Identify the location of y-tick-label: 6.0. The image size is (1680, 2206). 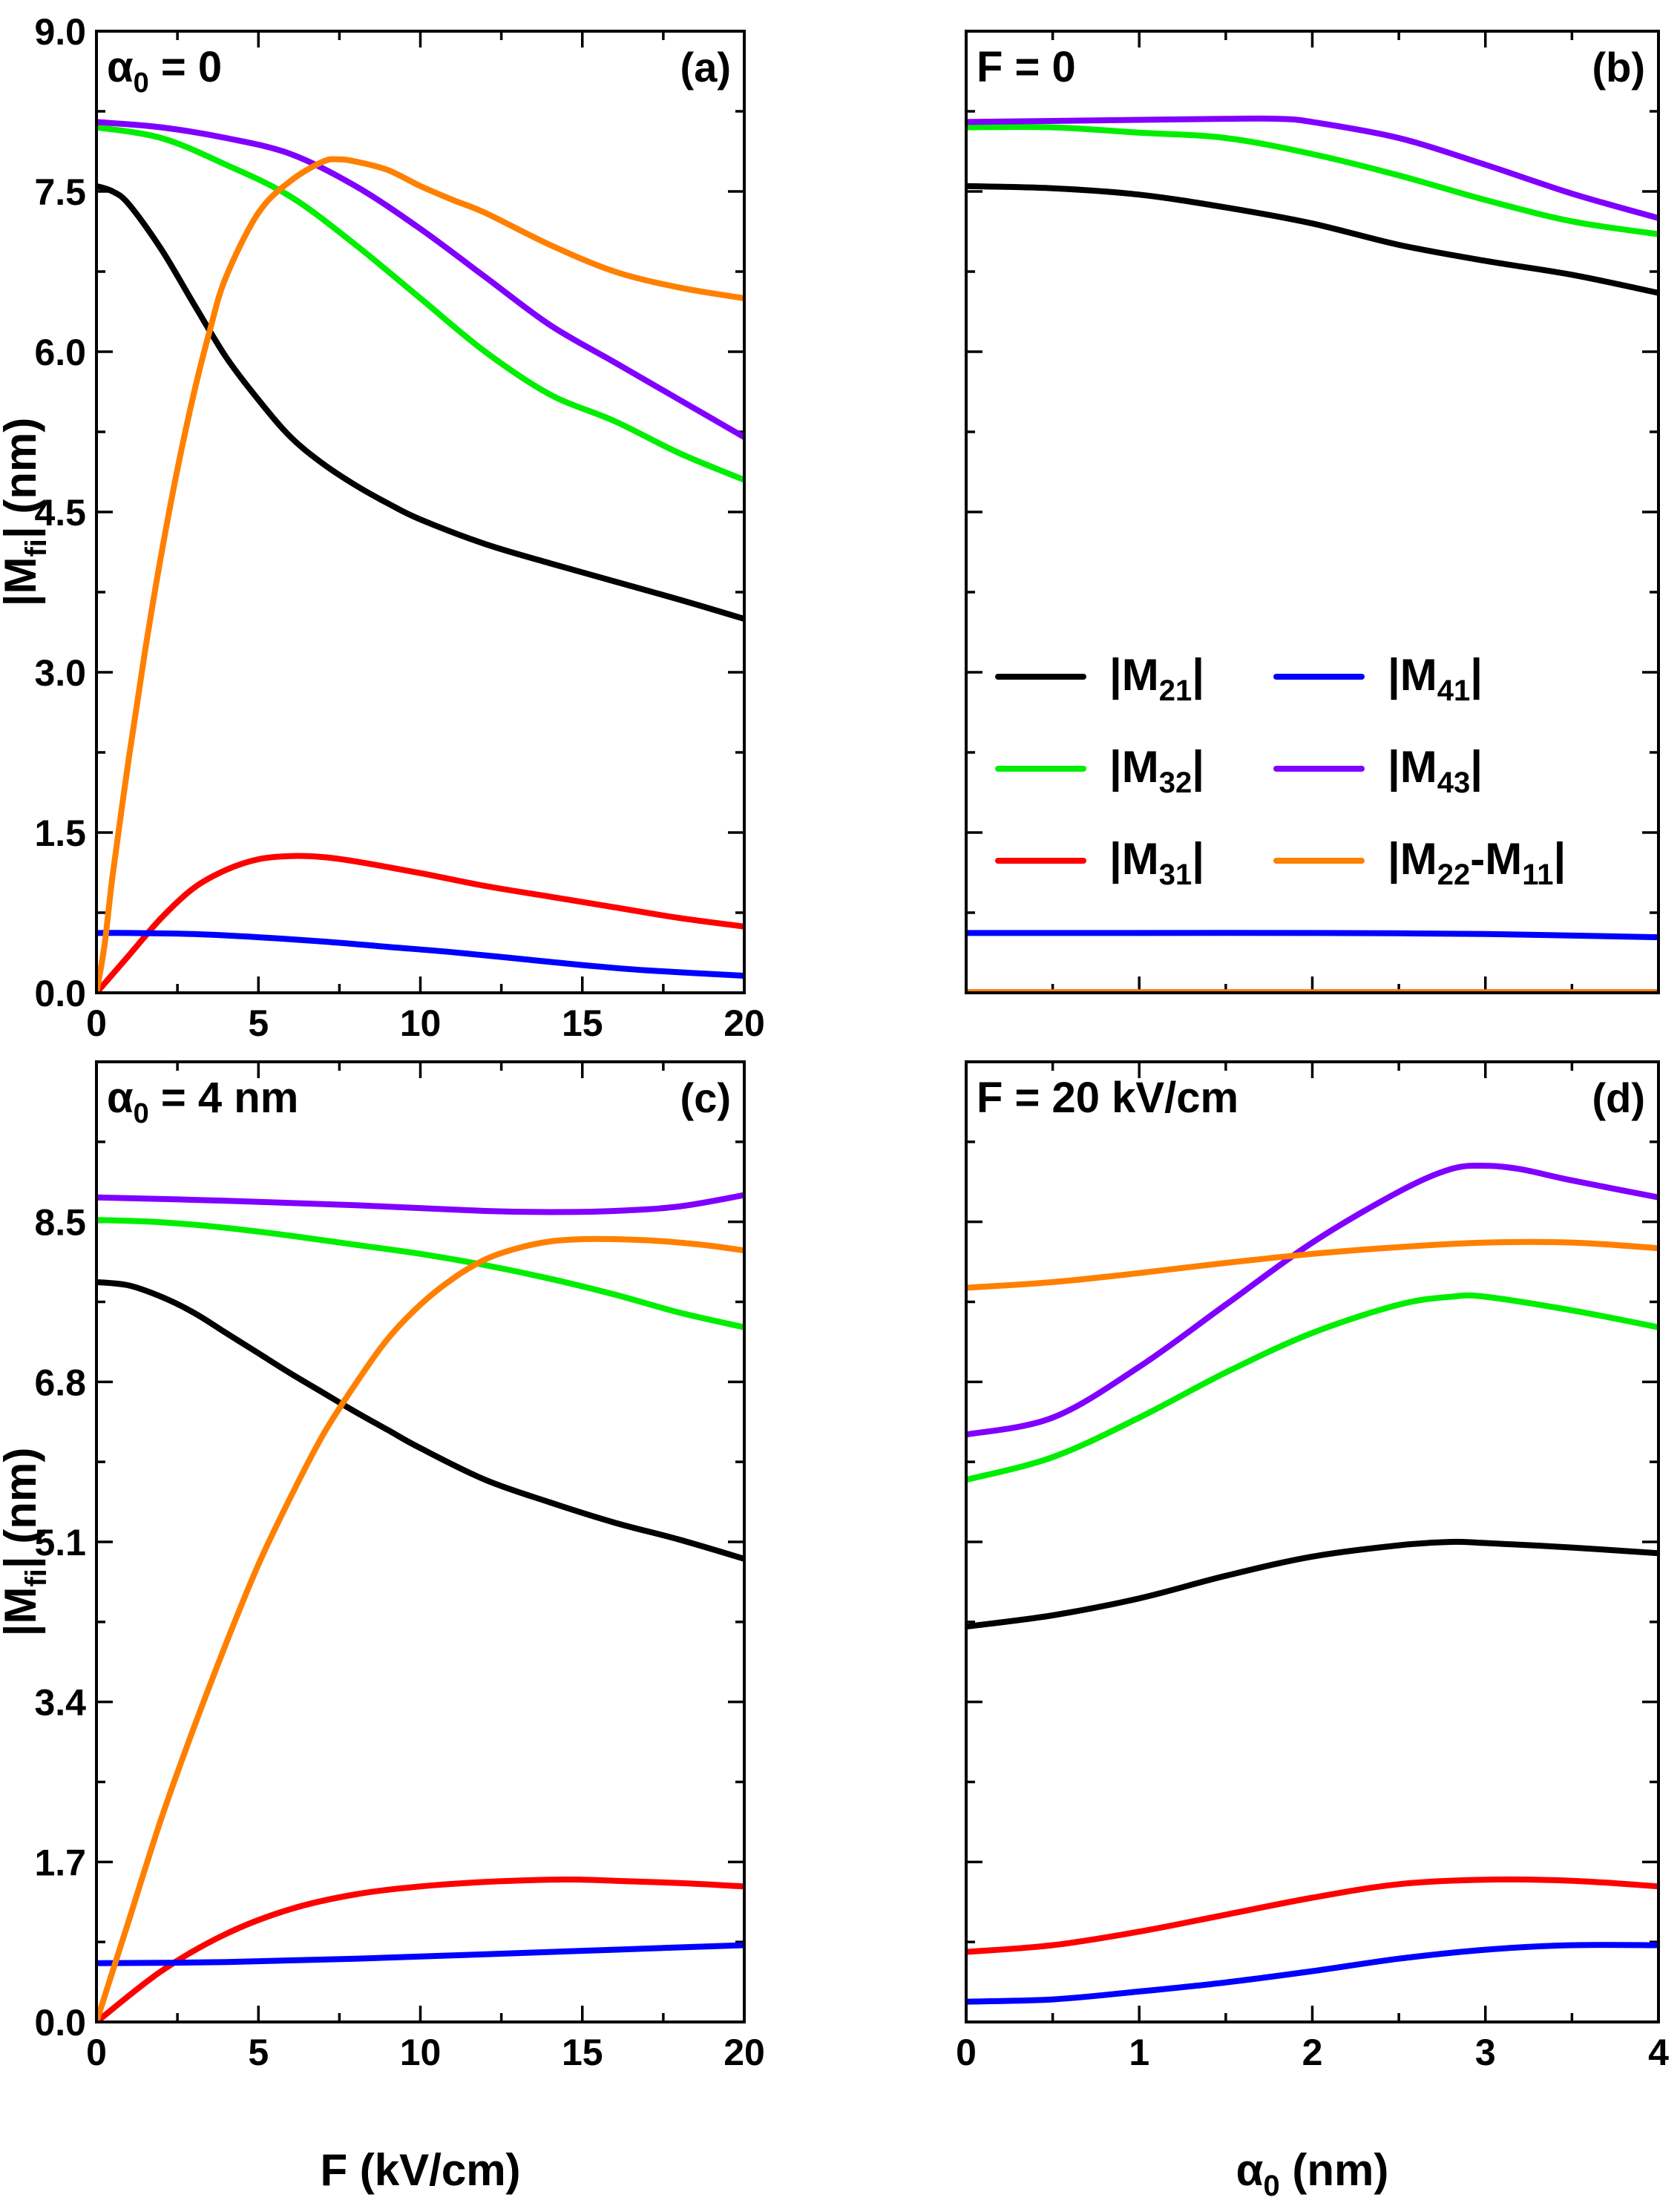
(60, 352).